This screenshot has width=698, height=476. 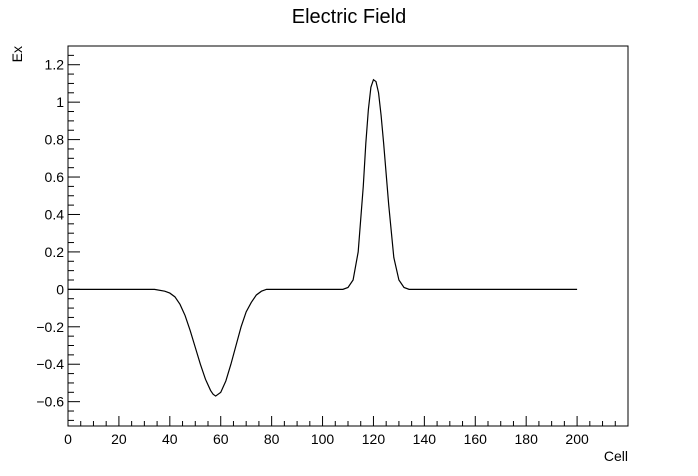 What do you see at coordinates (50, 402) in the screenshot?
I see `y-tick-label: −0.6` at bounding box center [50, 402].